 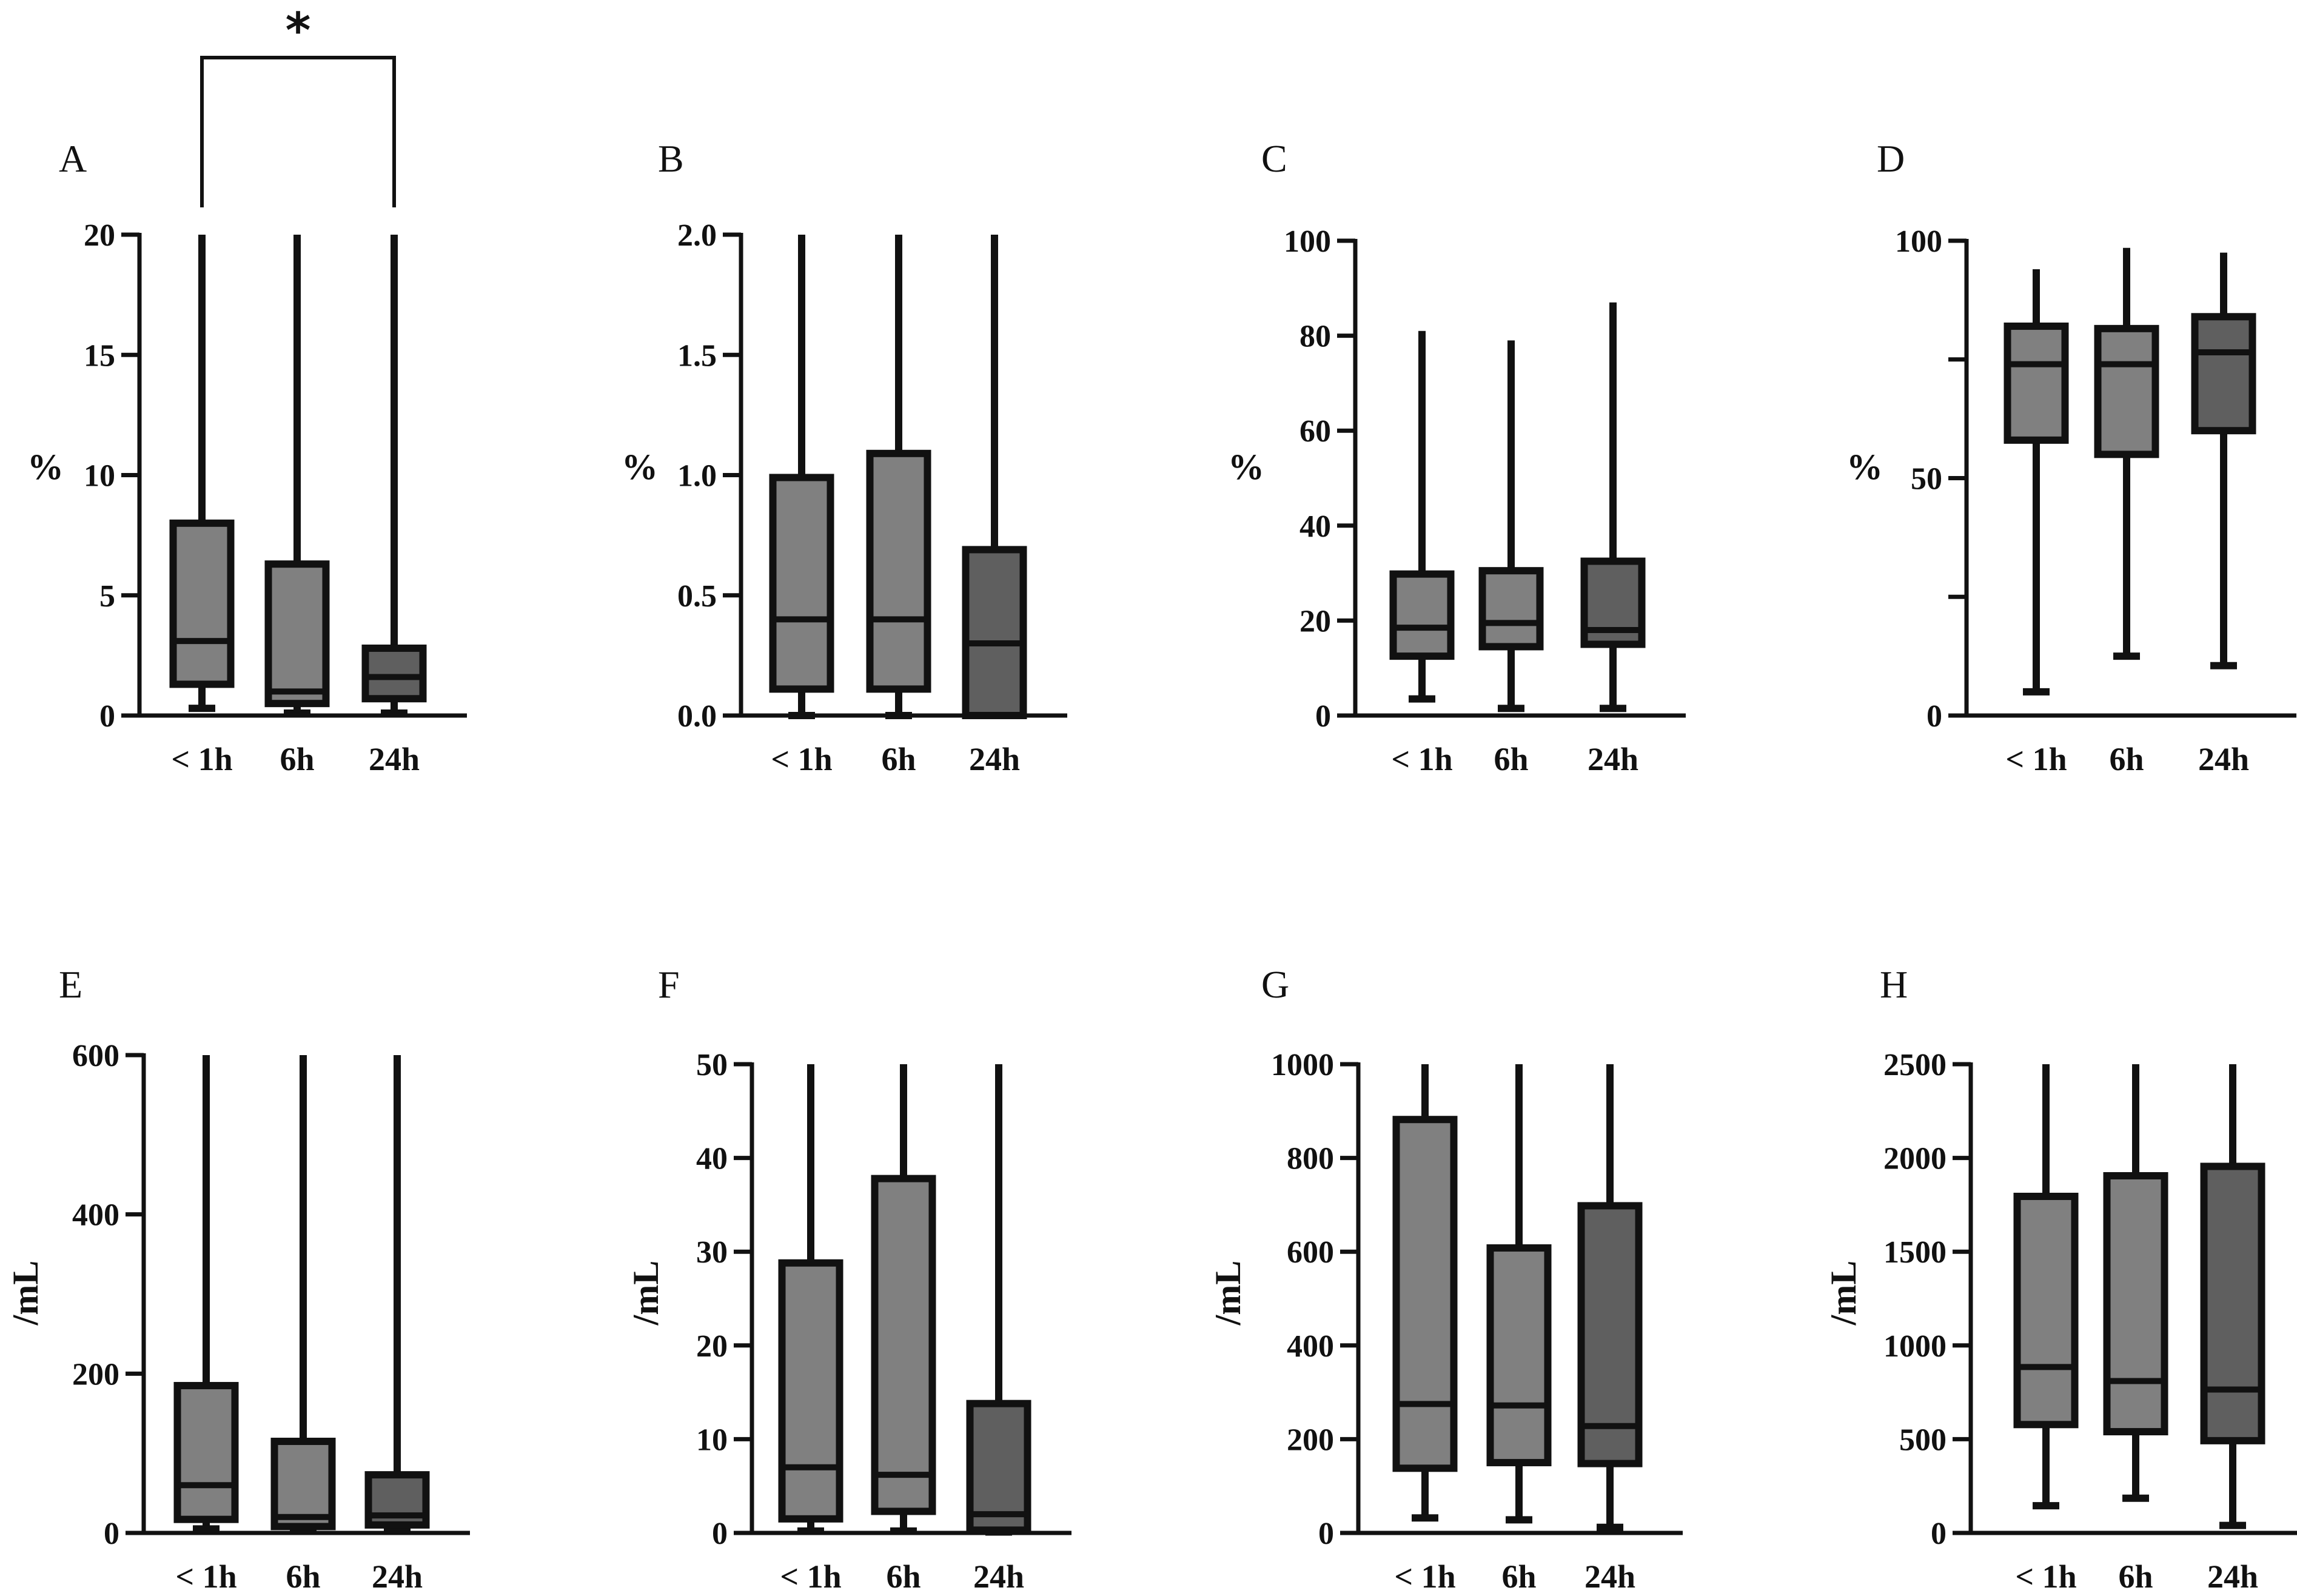 I want to click on panel-letter: G, so click(x=1275, y=985).